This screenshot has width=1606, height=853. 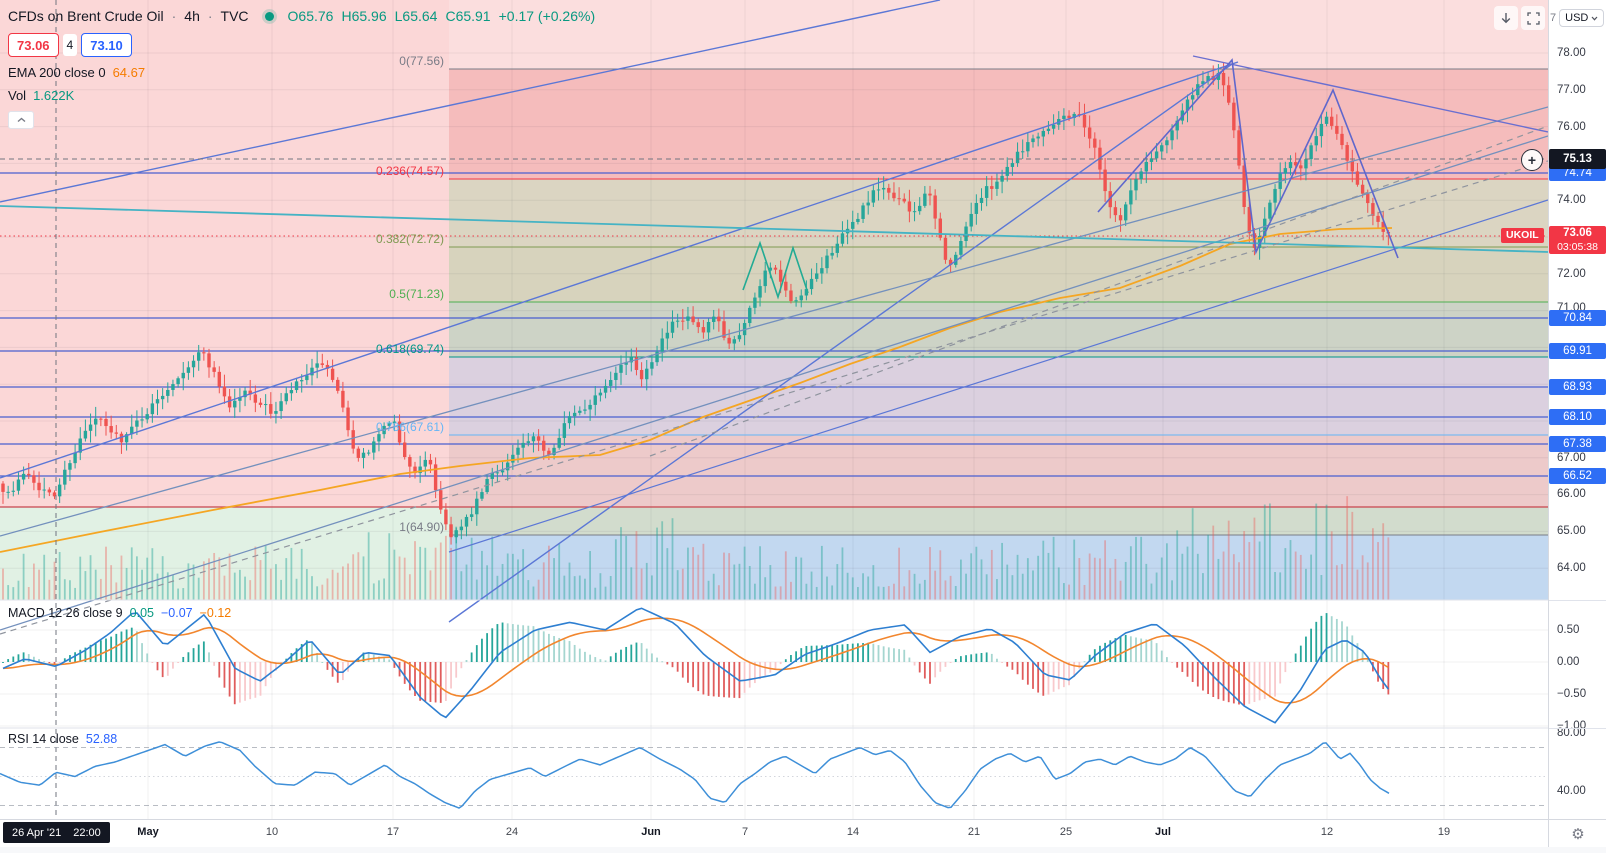 What do you see at coordinates (21, 120) in the screenshot?
I see `collapse-legend-button` at bounding box center [21, 120].